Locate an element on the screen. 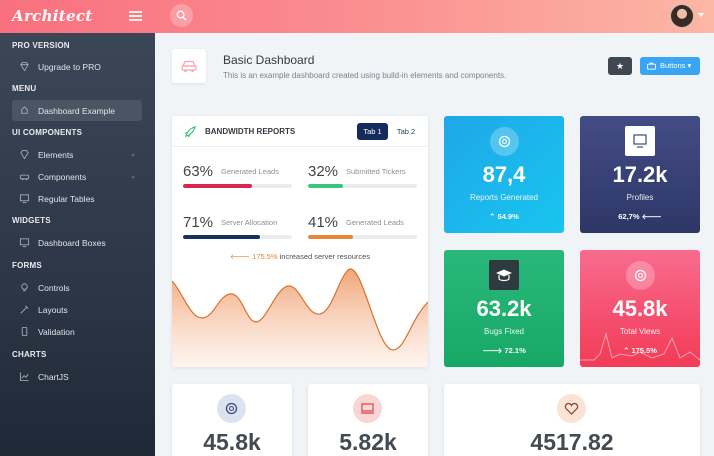 The image size is (714, 456). sidebar-item-label: Validation is located at coordinates (56, 332).